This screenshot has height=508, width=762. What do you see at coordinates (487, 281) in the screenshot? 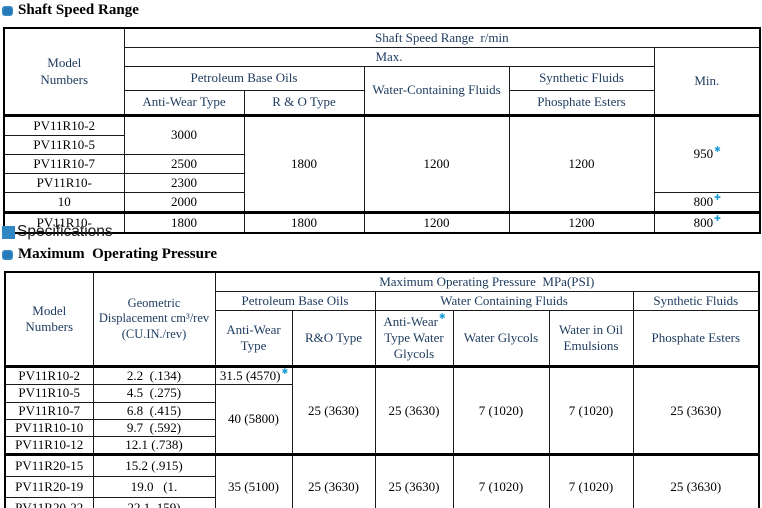
I see `header-max-pressure-span: Maximum Operating Pressure MPa(PSI)` at bounding box center [487, 281].